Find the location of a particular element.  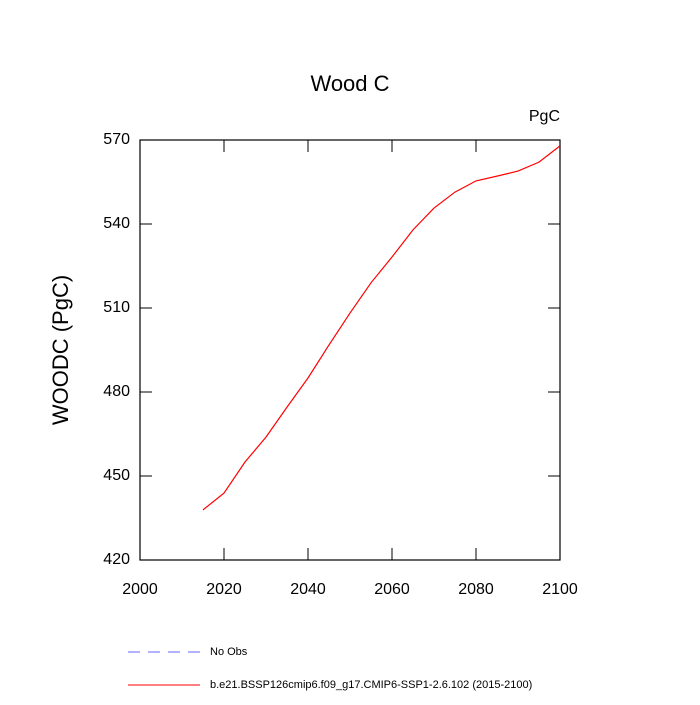

x-tick-label: 2040 is located at coordinates (308, 589).